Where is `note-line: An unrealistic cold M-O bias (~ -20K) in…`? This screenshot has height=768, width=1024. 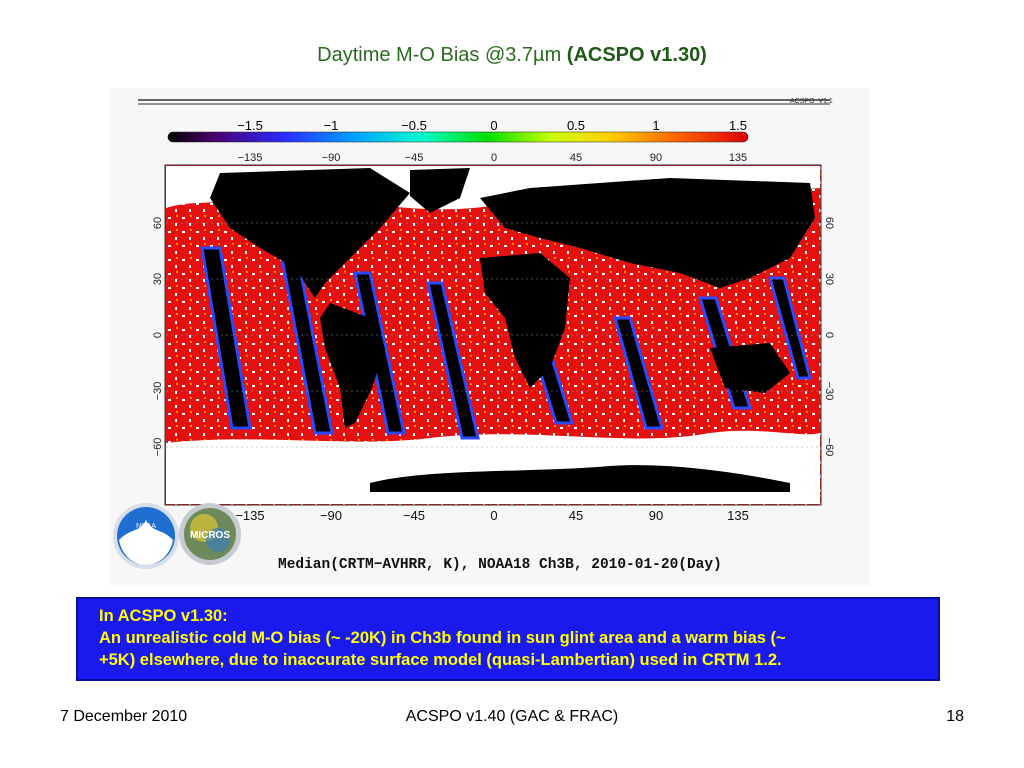 note-line: An unrealistic cold M-O bias (~ -20K) in… is located at coordinates (442, 638).